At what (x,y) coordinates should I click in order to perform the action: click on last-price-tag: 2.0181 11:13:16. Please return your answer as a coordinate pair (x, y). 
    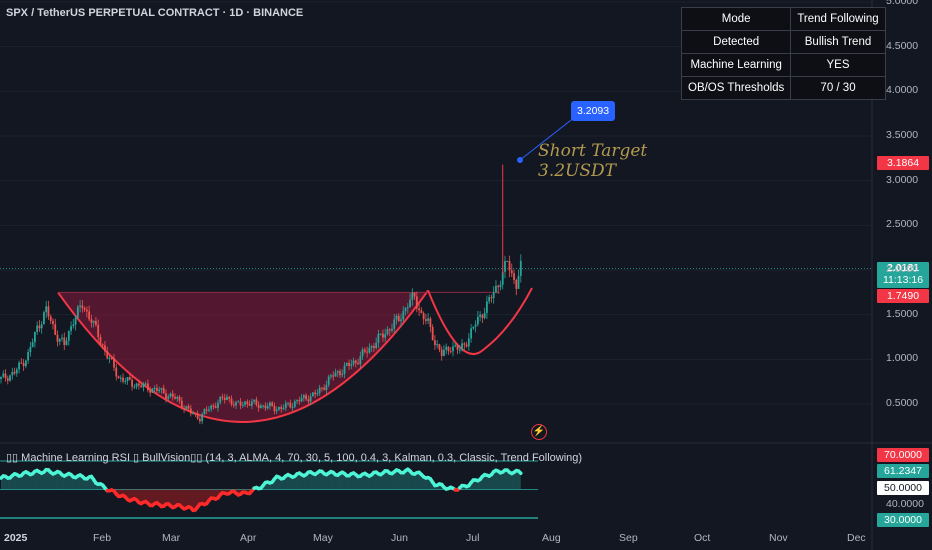
    Looking at the image, I should click on (903, 275).